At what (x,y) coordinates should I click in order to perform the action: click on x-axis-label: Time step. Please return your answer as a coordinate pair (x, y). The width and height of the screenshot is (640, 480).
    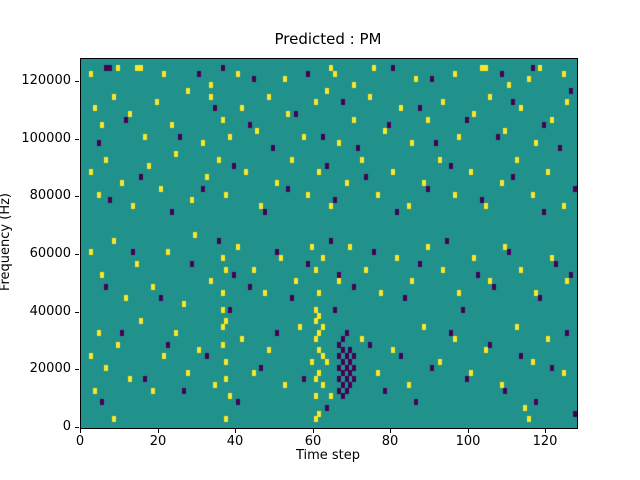
    Looking at the image, I should click on (328, 455).